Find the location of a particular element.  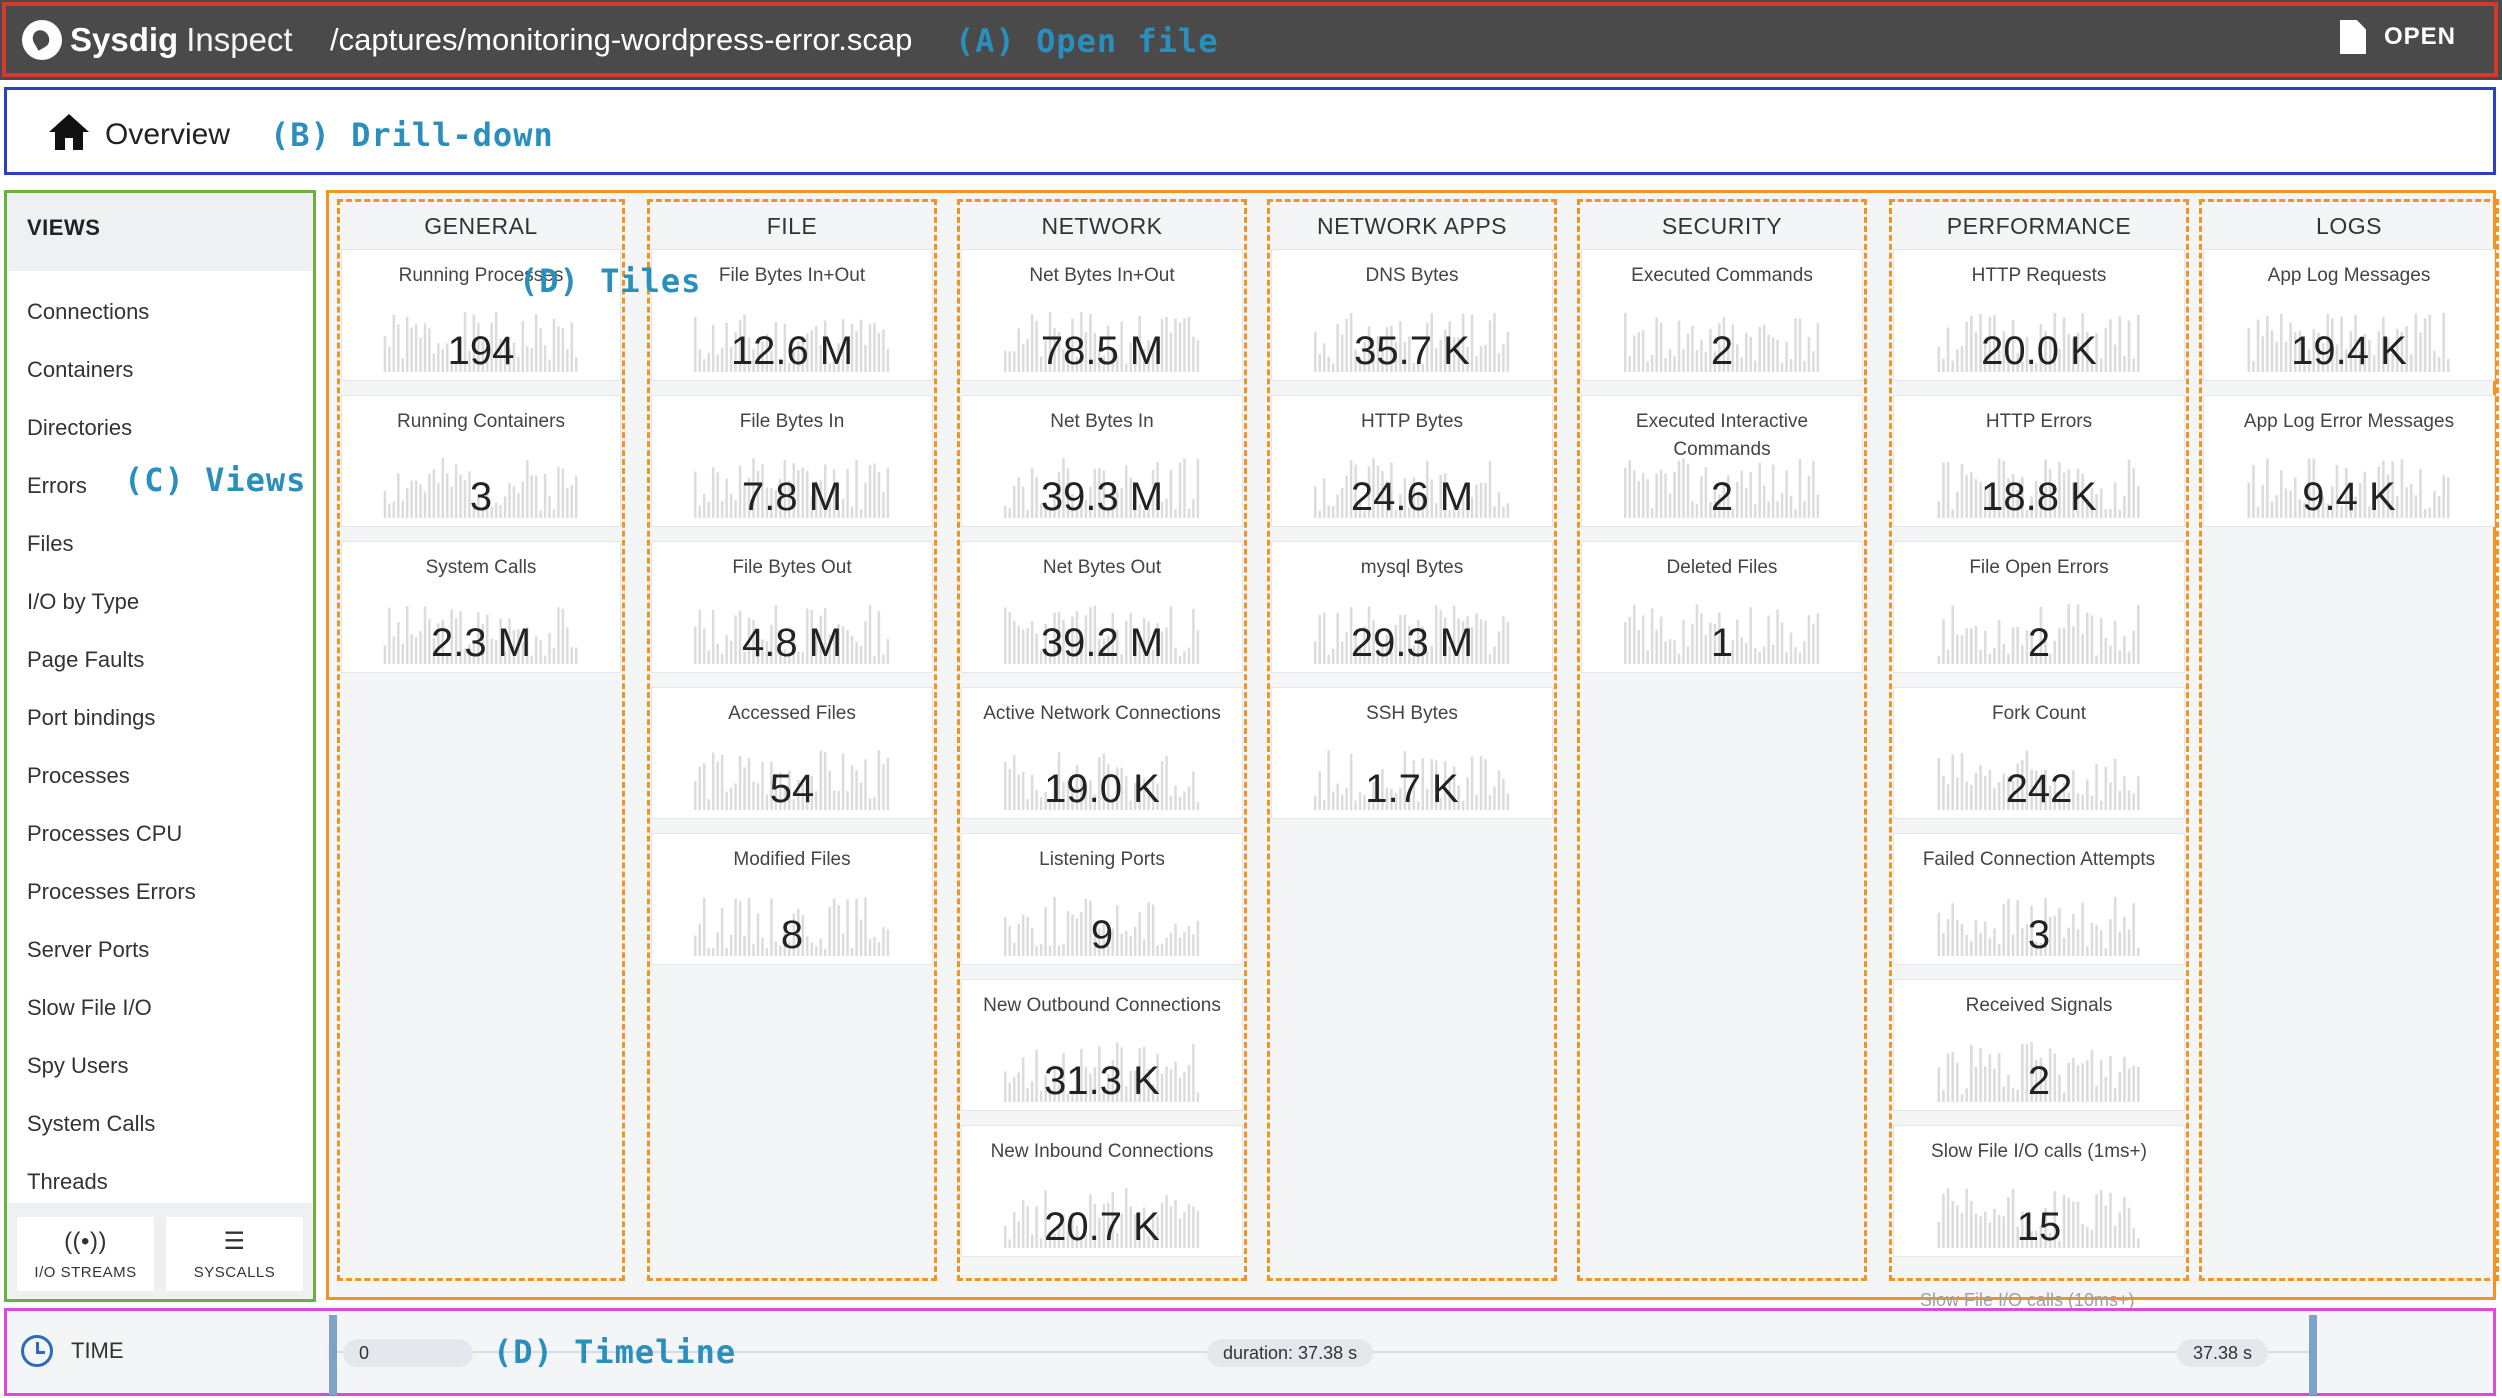

tile-executed-commands: Executed Commands 2 is located at coordinates (1722, 315).